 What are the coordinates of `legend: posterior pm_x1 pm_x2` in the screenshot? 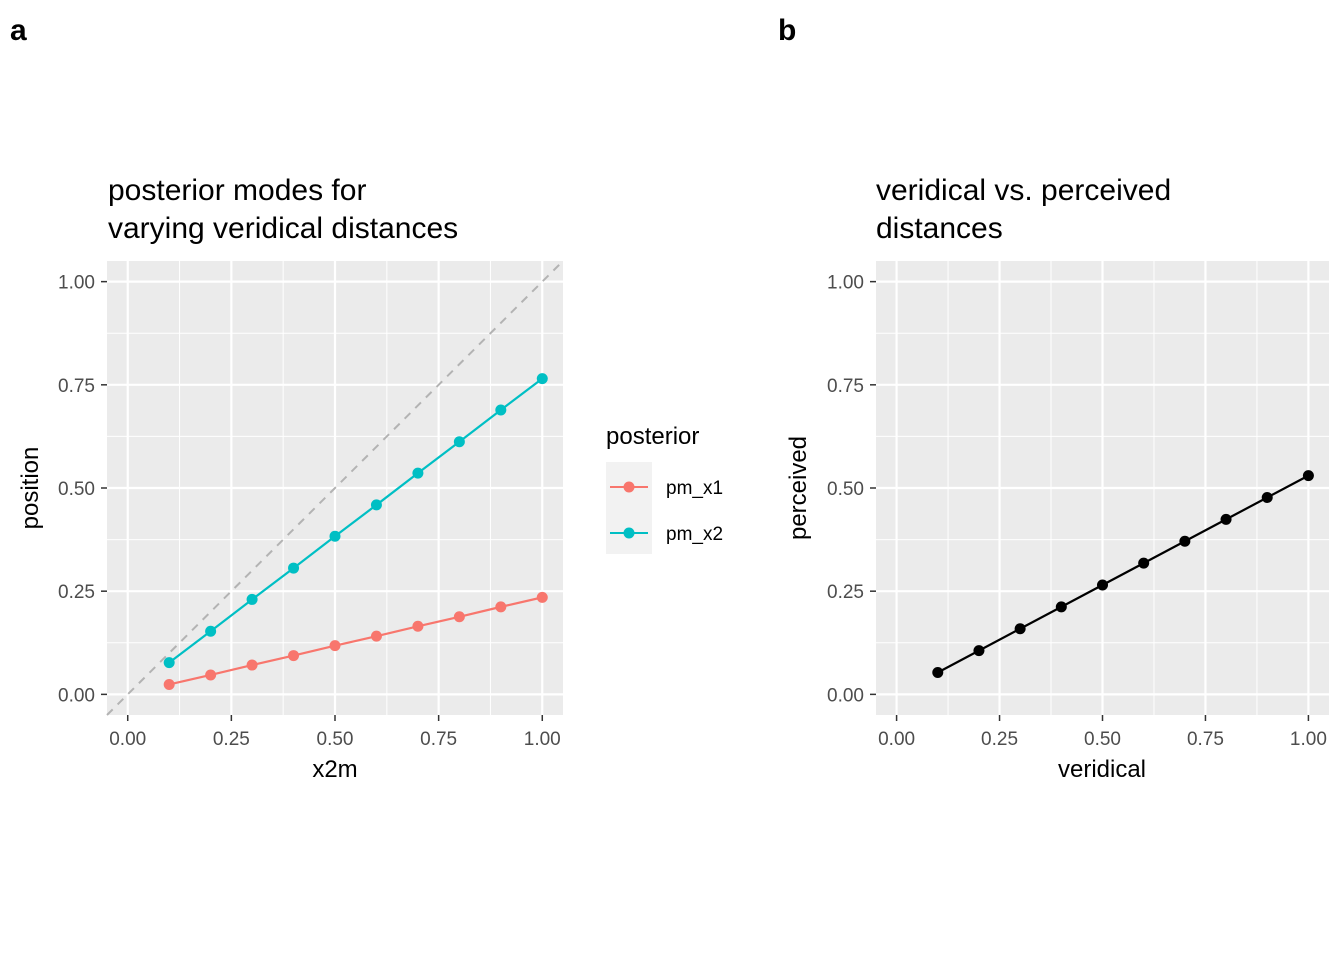 It's located at (664, 488).